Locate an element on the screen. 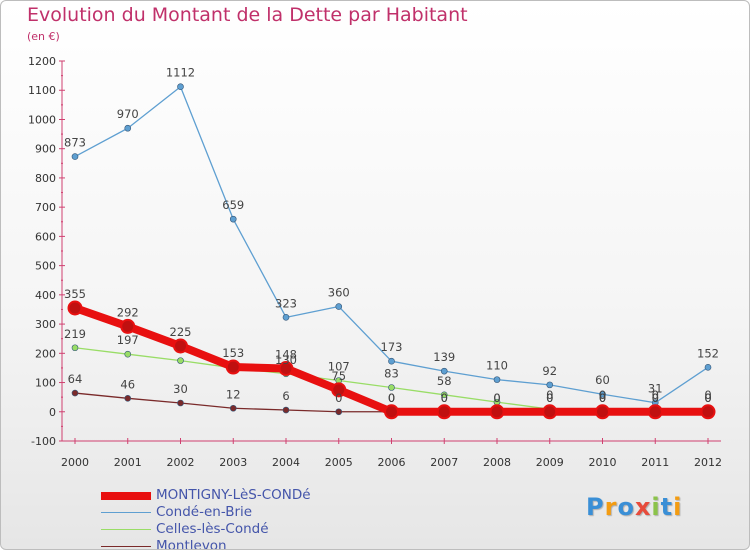 Image resolution: width=750 pixels, height=550 pixels. data-label: 153 is located at coordinates (233, 353).